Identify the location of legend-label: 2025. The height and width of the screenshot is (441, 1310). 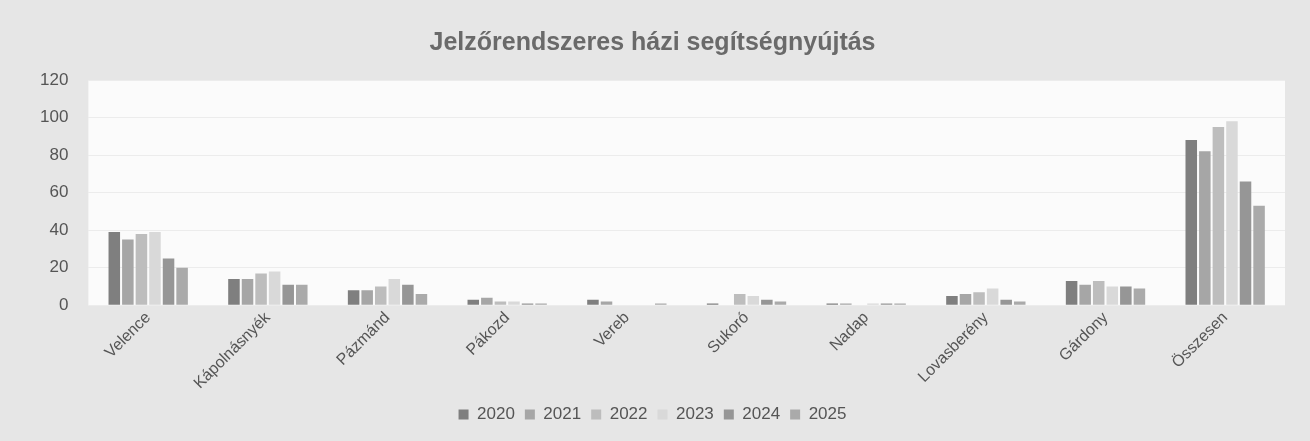
(827, 414).